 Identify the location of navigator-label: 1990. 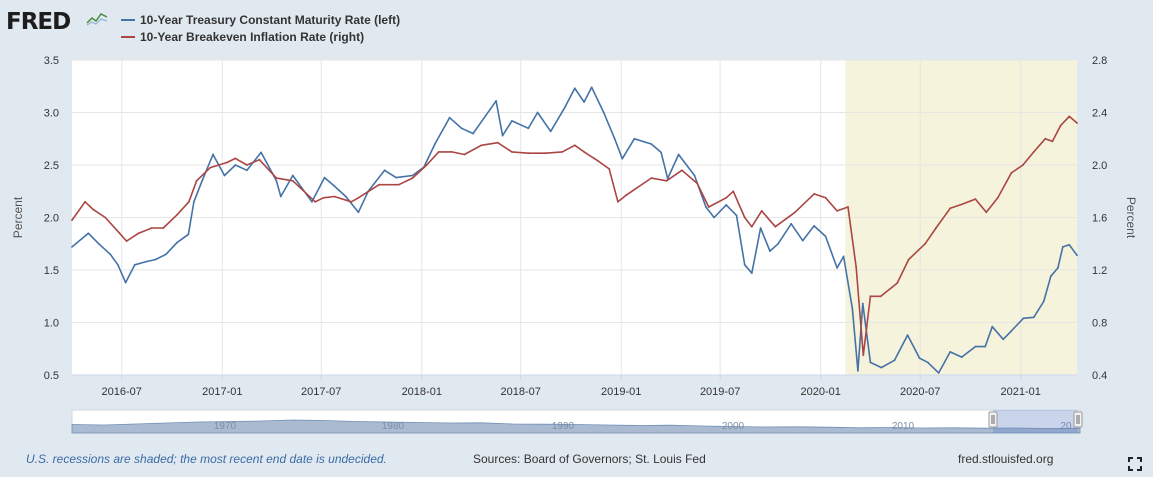
(563, 426).